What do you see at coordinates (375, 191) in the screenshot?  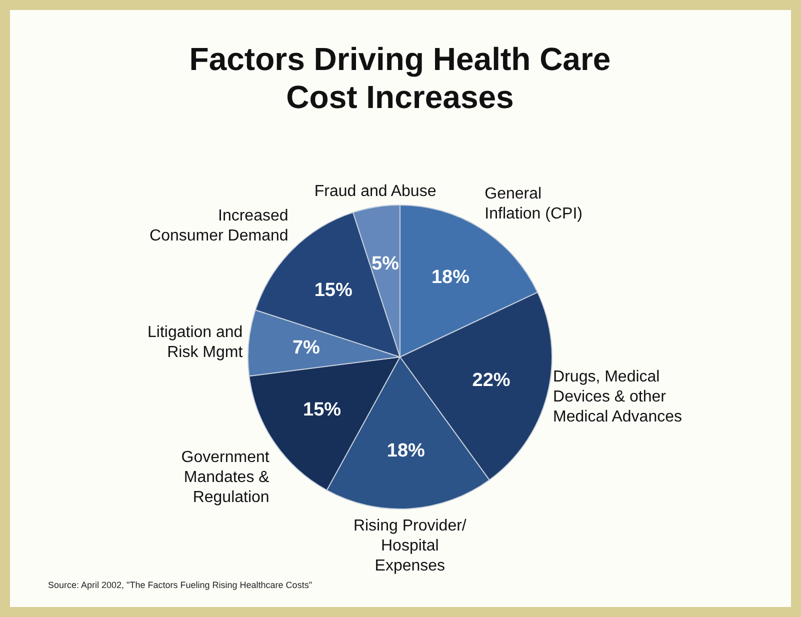 I see `slice-label: Fraud and Abuse` at bounding box center [375, 191].